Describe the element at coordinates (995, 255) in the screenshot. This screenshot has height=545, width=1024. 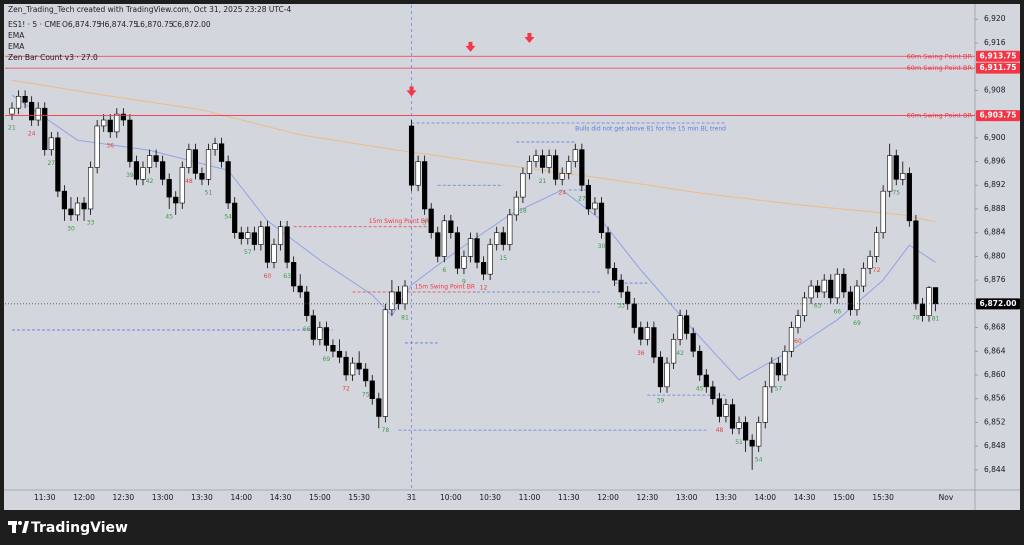
I see `y-tick-label: 6,880` at that location.